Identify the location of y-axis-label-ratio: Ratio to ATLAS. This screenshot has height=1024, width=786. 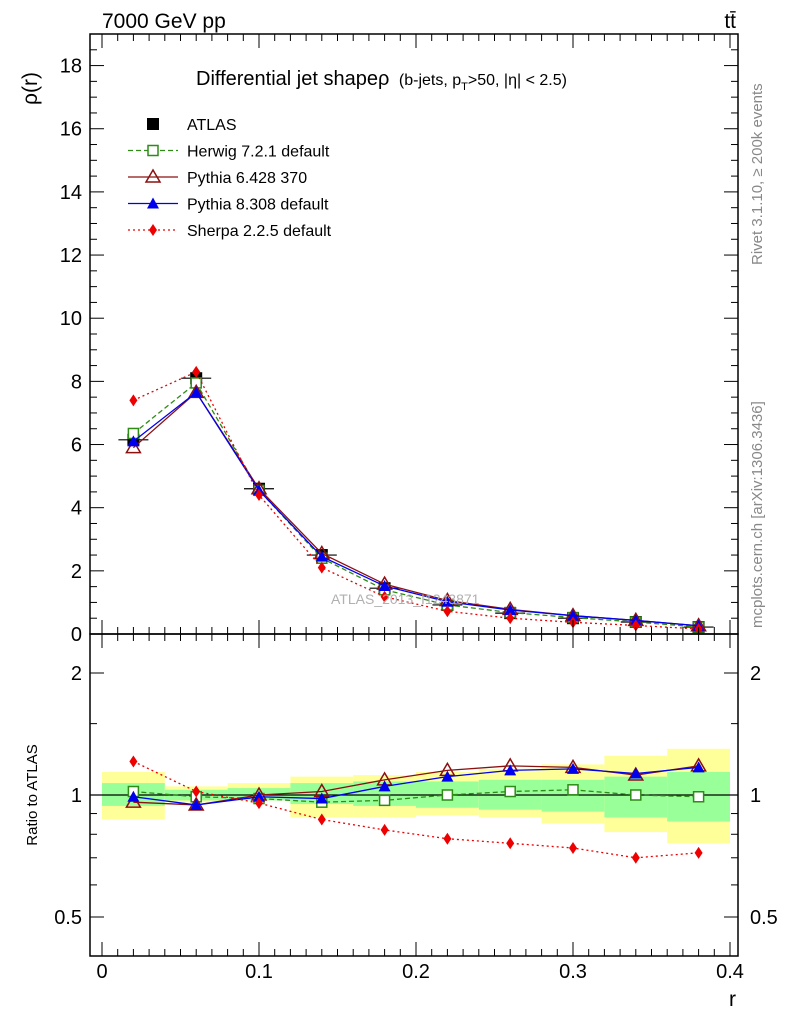
(32, 794).